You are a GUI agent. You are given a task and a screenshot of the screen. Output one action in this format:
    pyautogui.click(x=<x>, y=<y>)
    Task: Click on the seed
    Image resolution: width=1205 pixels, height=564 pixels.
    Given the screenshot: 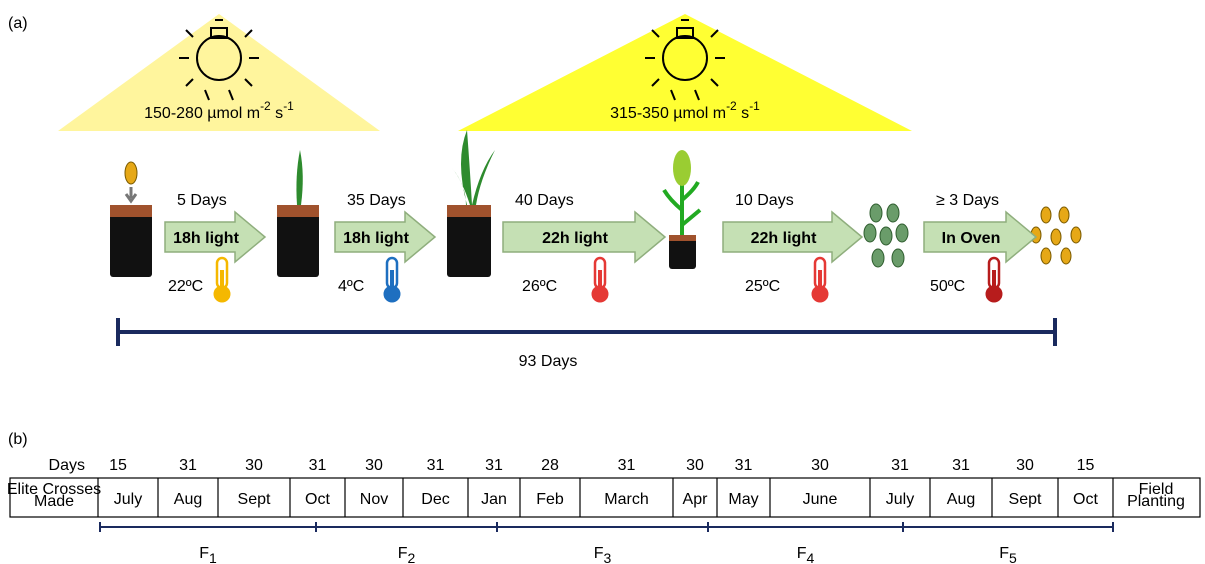 What is the action you would take?
    pyautogui.click(x=131, y=173)
    